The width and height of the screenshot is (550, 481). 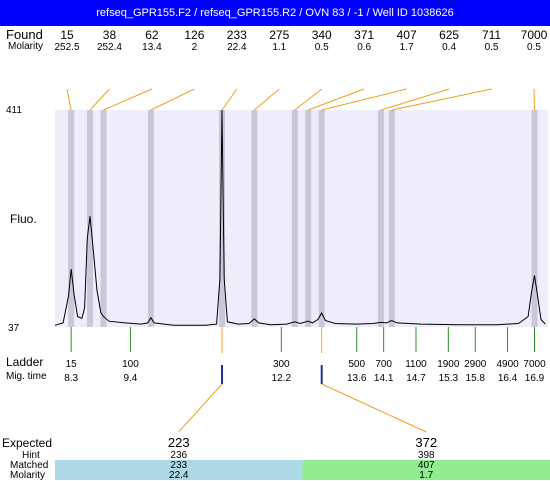 I want to click on ladder-time-label: 16.4, so click(x=508, y=378).